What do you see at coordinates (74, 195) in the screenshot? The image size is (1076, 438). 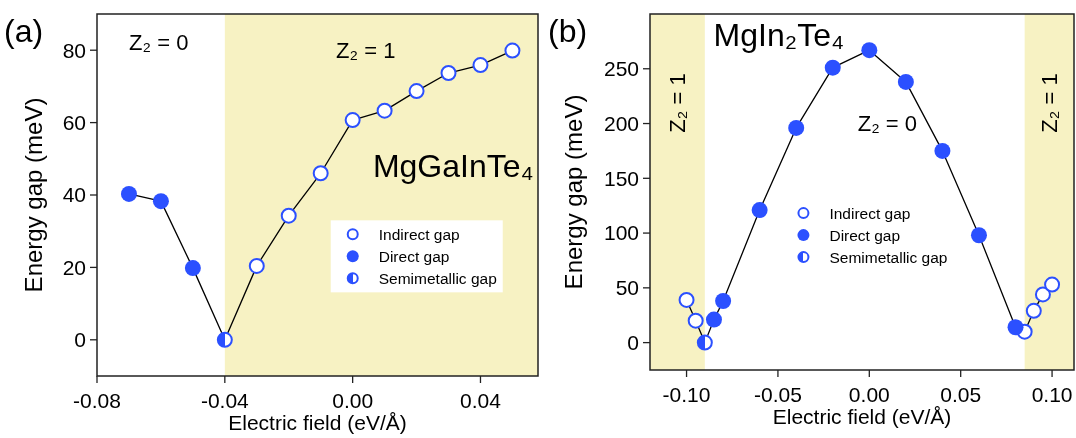 I see `y-tick-label: 40` at bounding box center [74, 195].